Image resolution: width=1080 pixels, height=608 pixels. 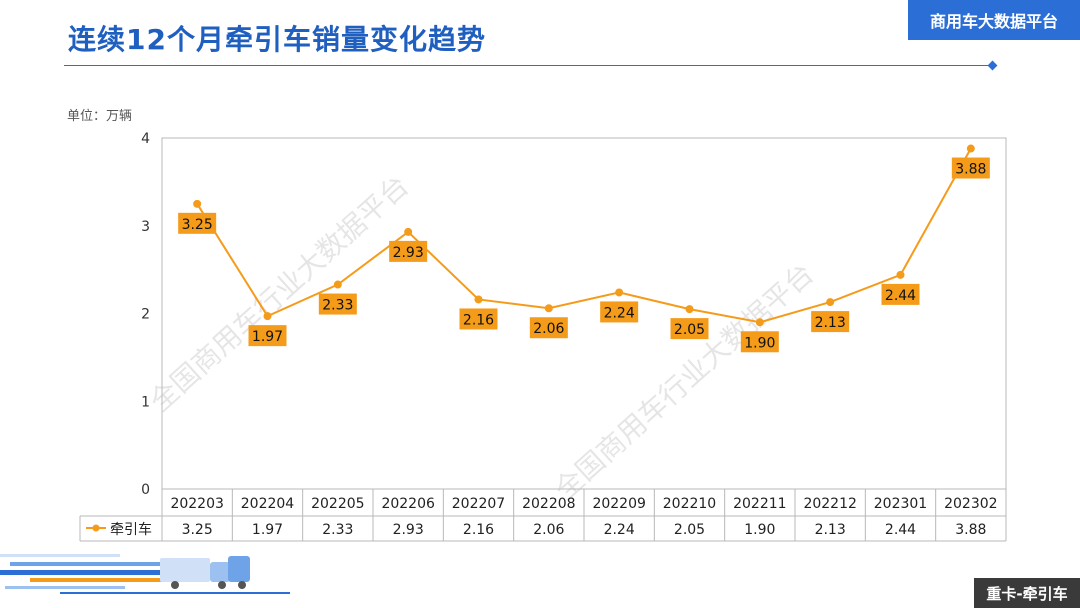 I want to click on data-label: 2.16, so click(x=478, y=320).